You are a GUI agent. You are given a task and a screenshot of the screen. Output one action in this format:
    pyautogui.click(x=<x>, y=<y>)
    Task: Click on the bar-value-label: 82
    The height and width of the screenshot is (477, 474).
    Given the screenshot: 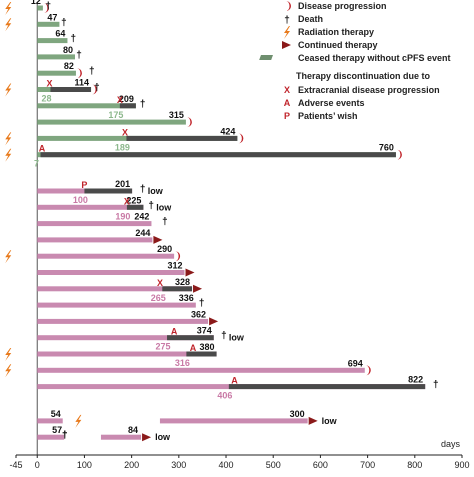 What is the action you would take?
    pyautogui.click(x=69, y=66)
    